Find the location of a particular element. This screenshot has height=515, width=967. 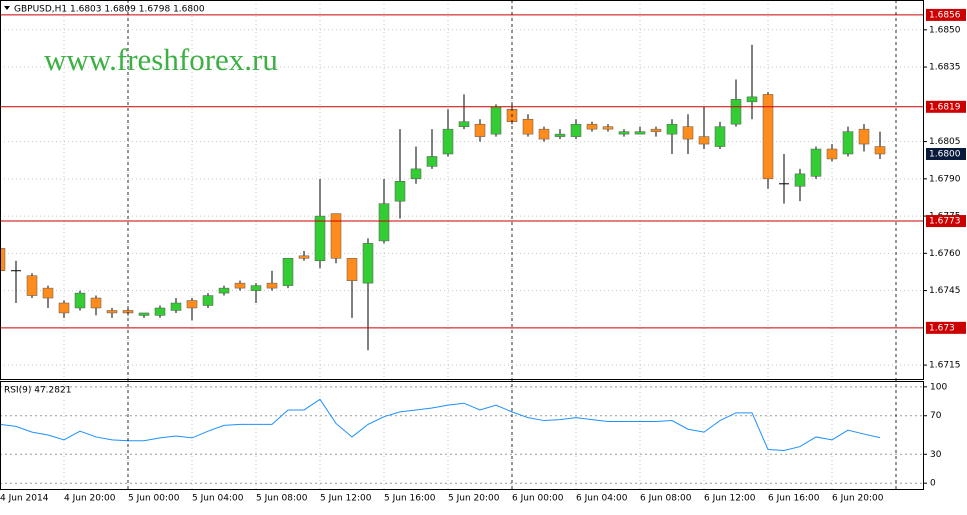

x-tick-label: 5 Jun 16:00 is located at coordinates (410, 499).